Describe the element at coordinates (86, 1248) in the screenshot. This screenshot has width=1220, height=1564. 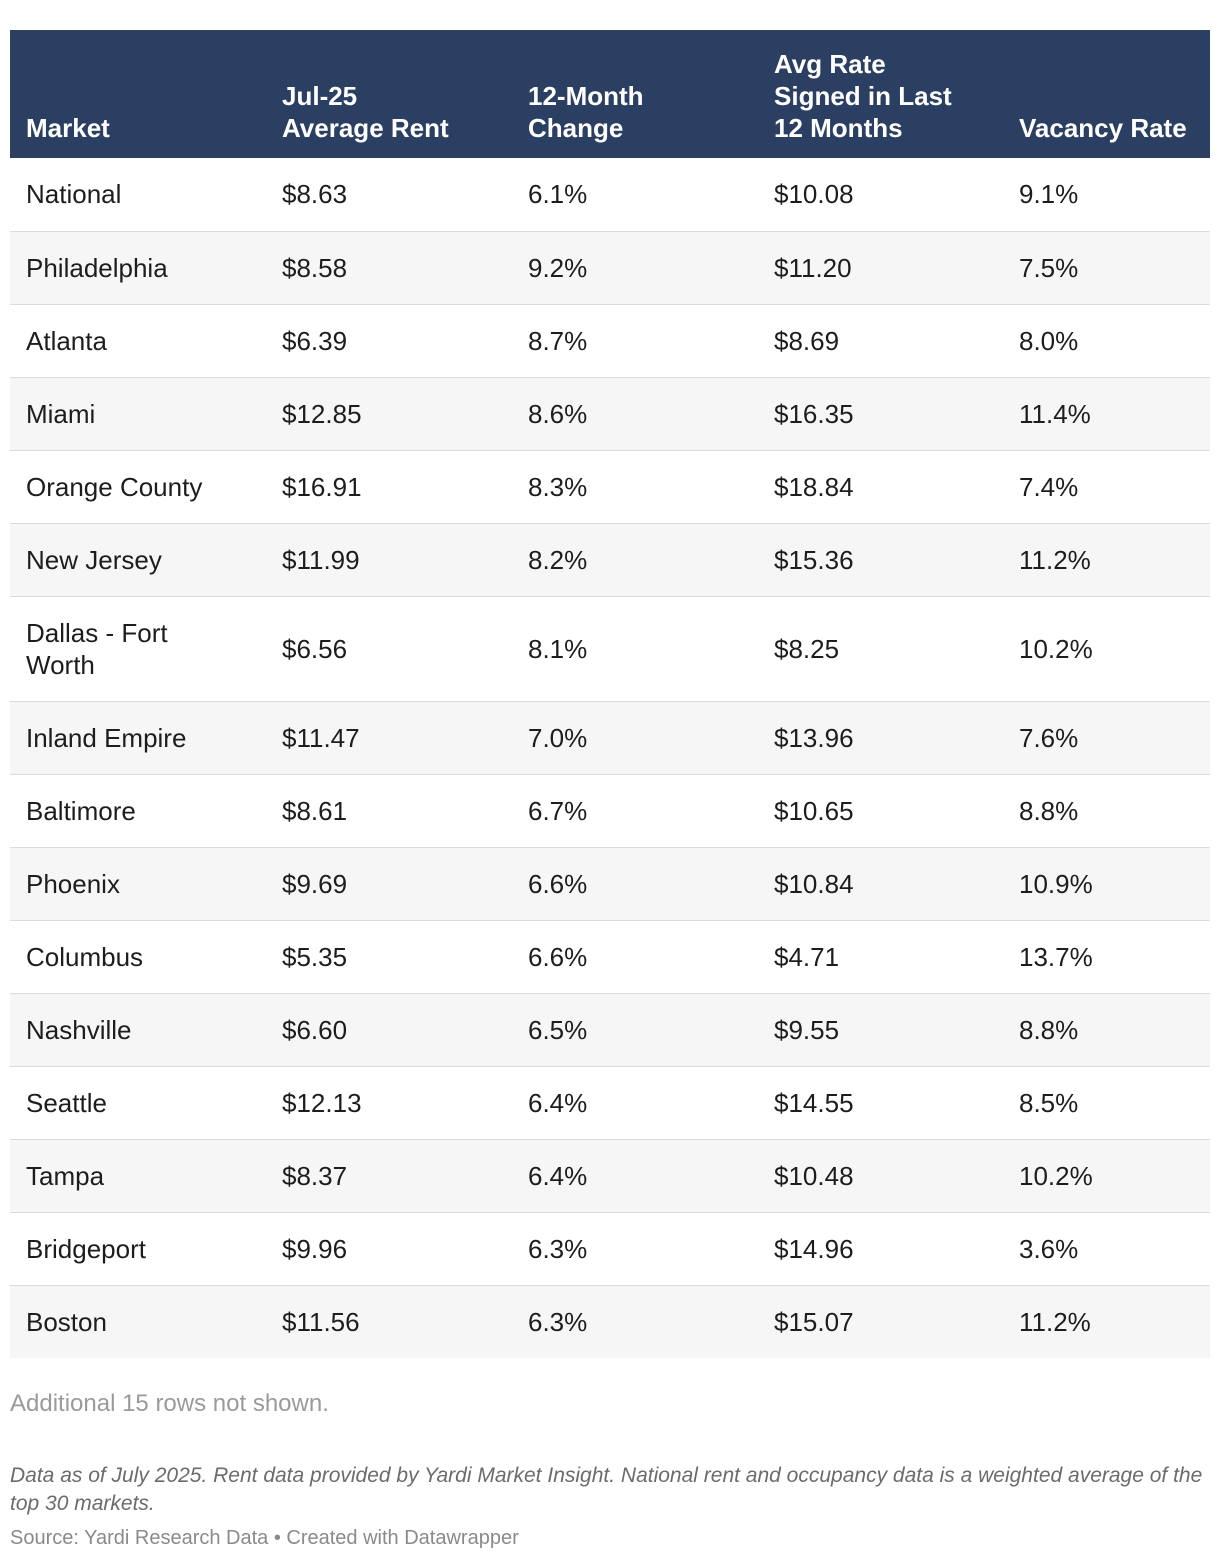
I see `cell-market: Bridgeport` at that location.